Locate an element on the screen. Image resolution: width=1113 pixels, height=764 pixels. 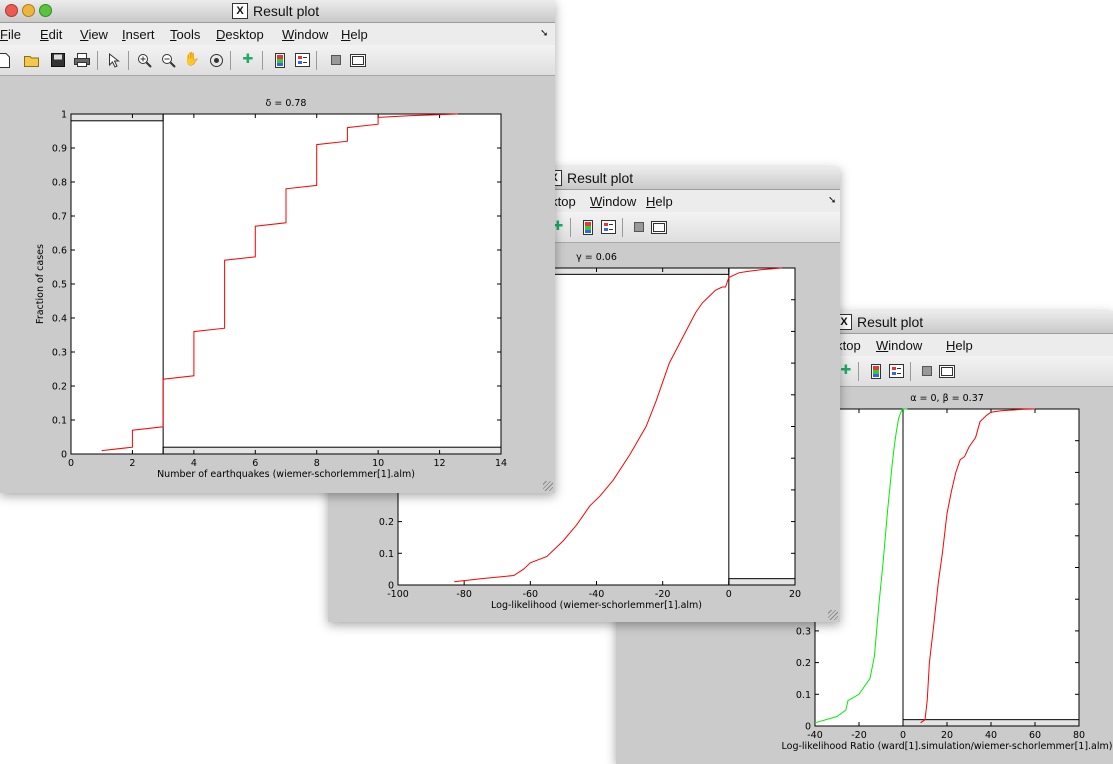
new-file-icon is located at coordinates (6, 60).